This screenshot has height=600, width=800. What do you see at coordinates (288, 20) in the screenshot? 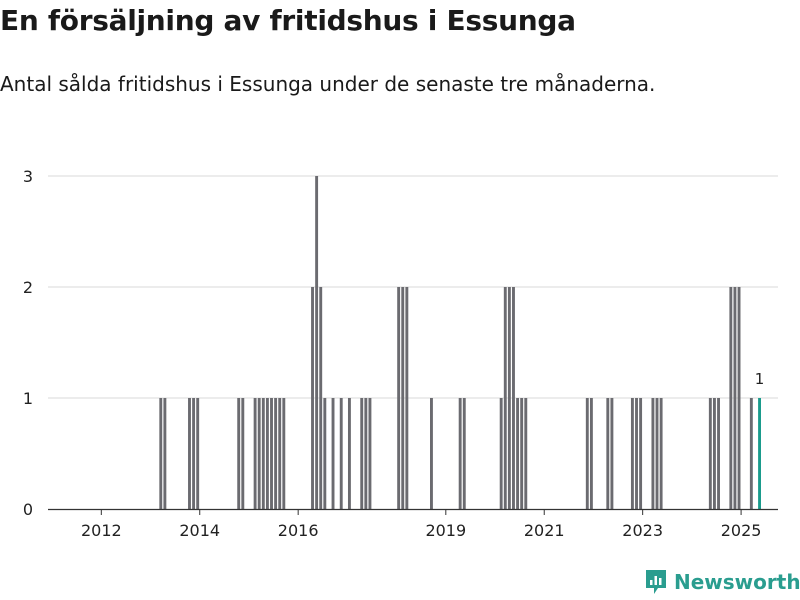
I see `chart-title: En försäljning av fritidshus i Essunga` at bounding box center [288, 20].